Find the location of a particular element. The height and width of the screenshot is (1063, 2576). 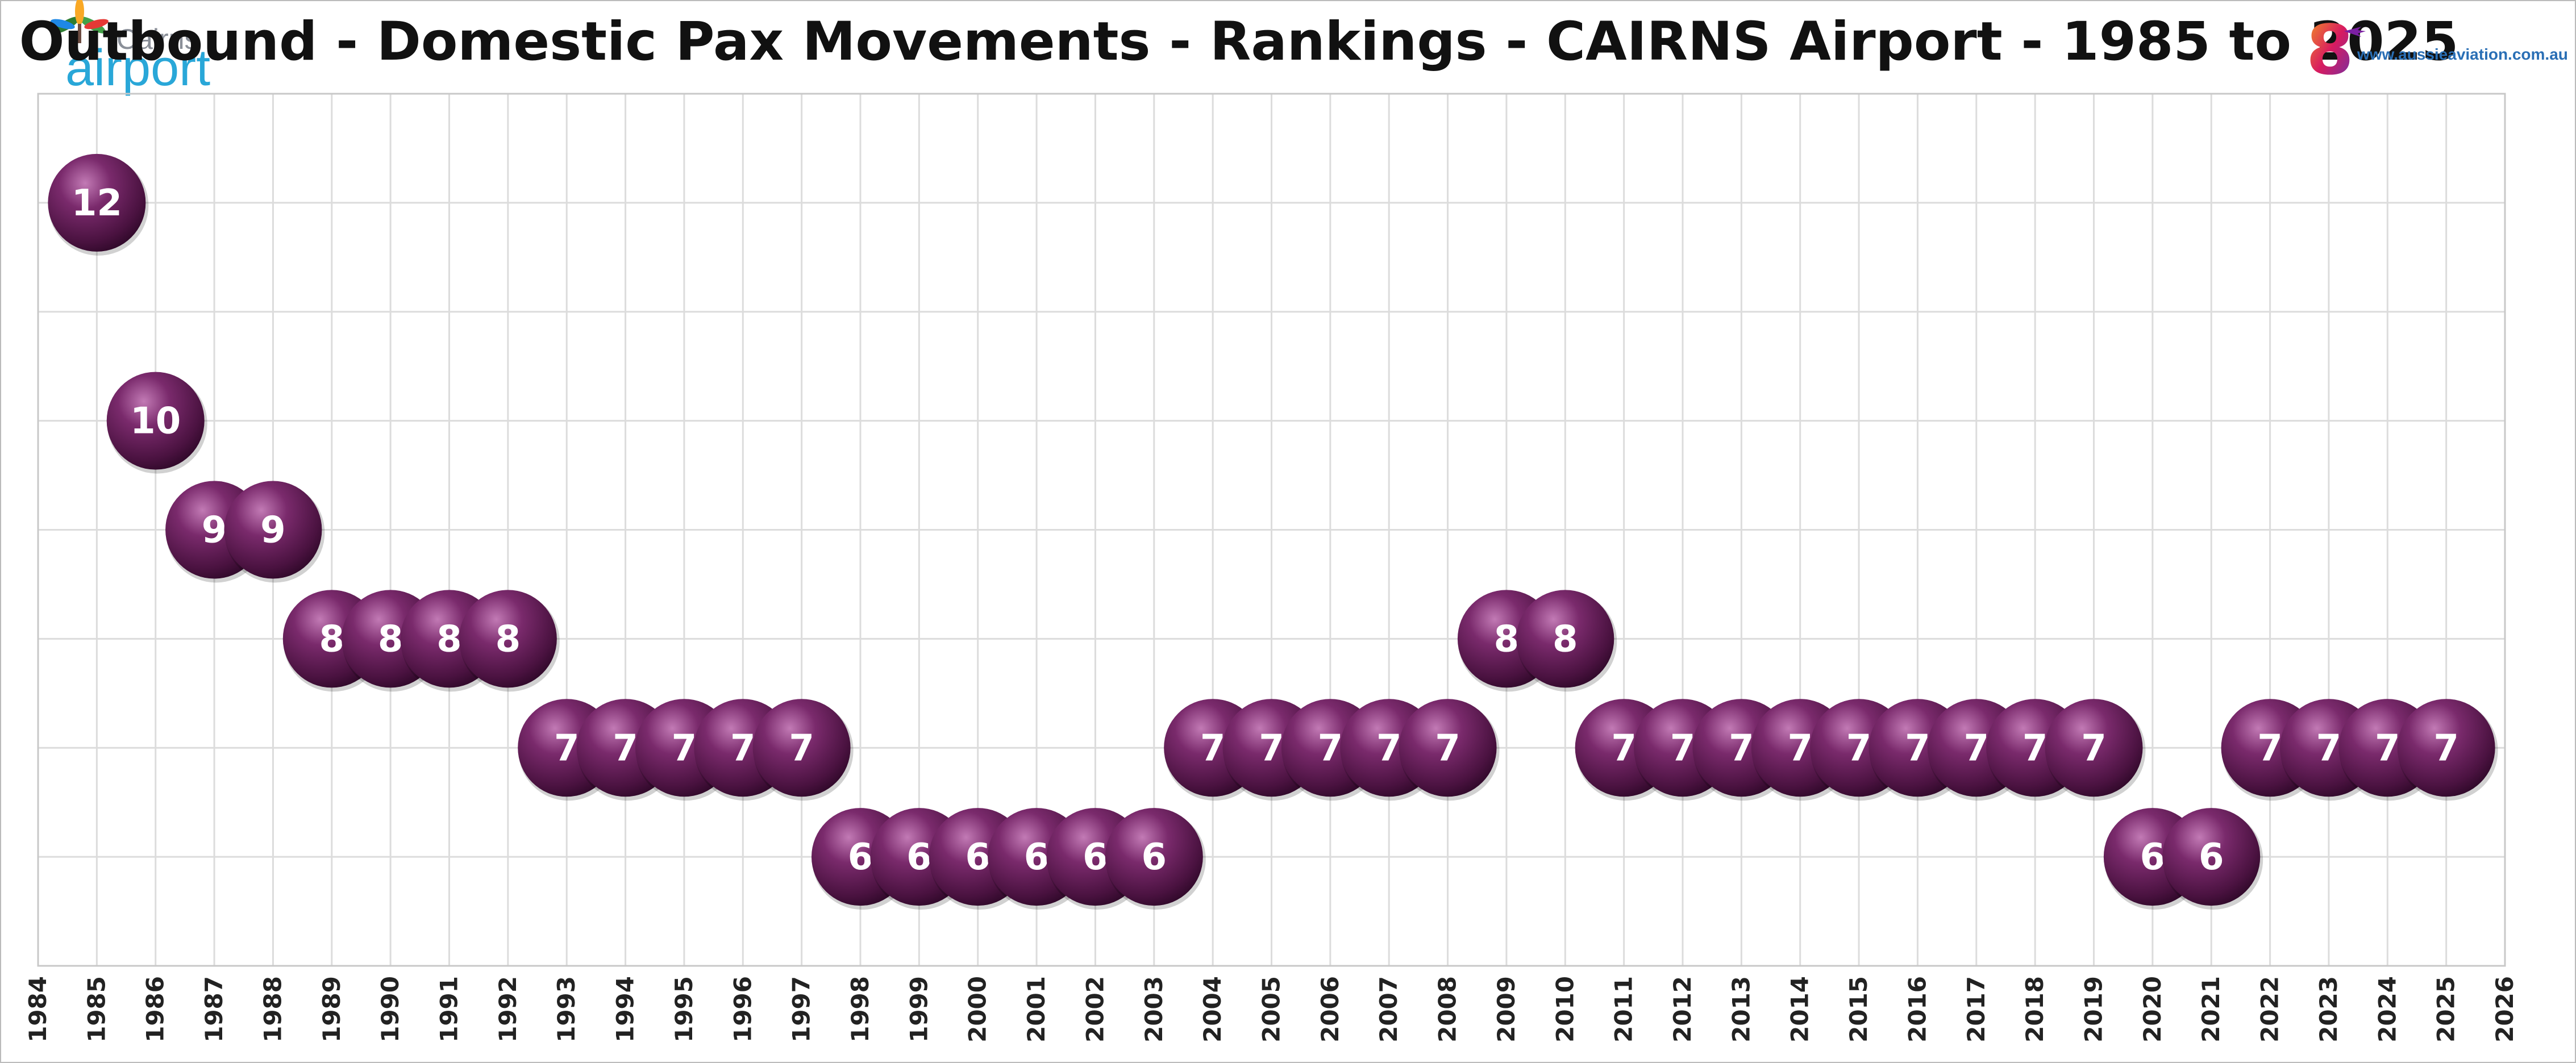

x-tick-label: 1984 is located at coordinates (38, 1009).